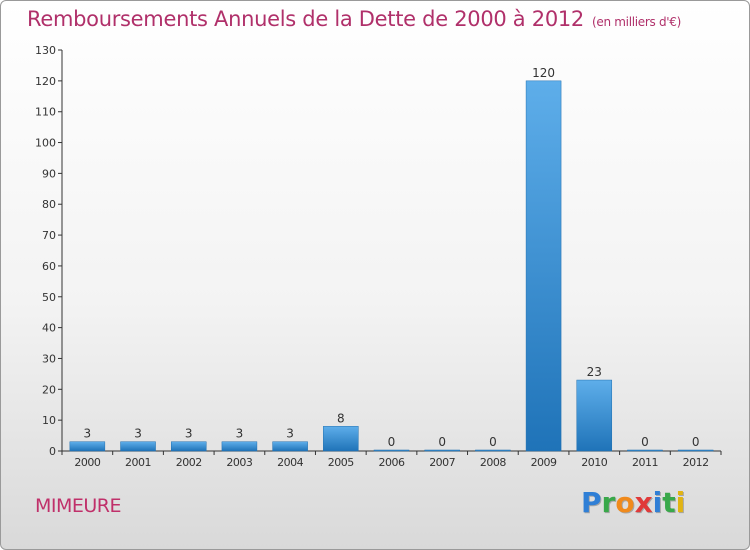  Describe the element at coordinates (392, 462) in the screenshot. I see `x-tick-label: 2006` at that location.